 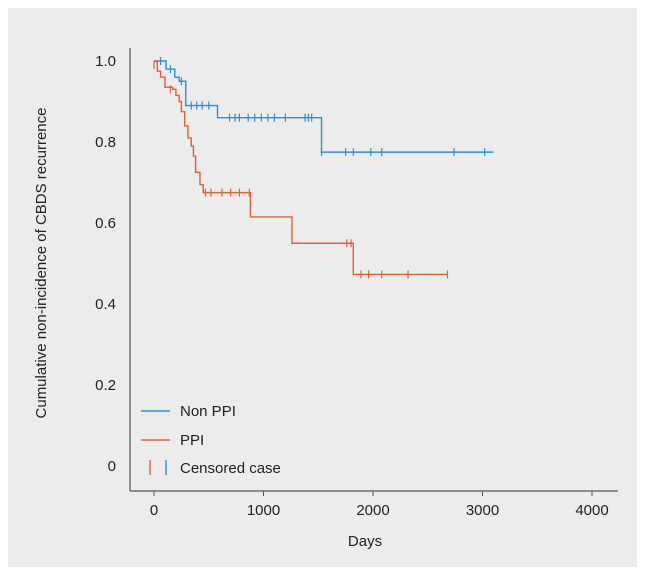 I want to click on legend-label-ppi: PPI, so click(x=192, y=440).